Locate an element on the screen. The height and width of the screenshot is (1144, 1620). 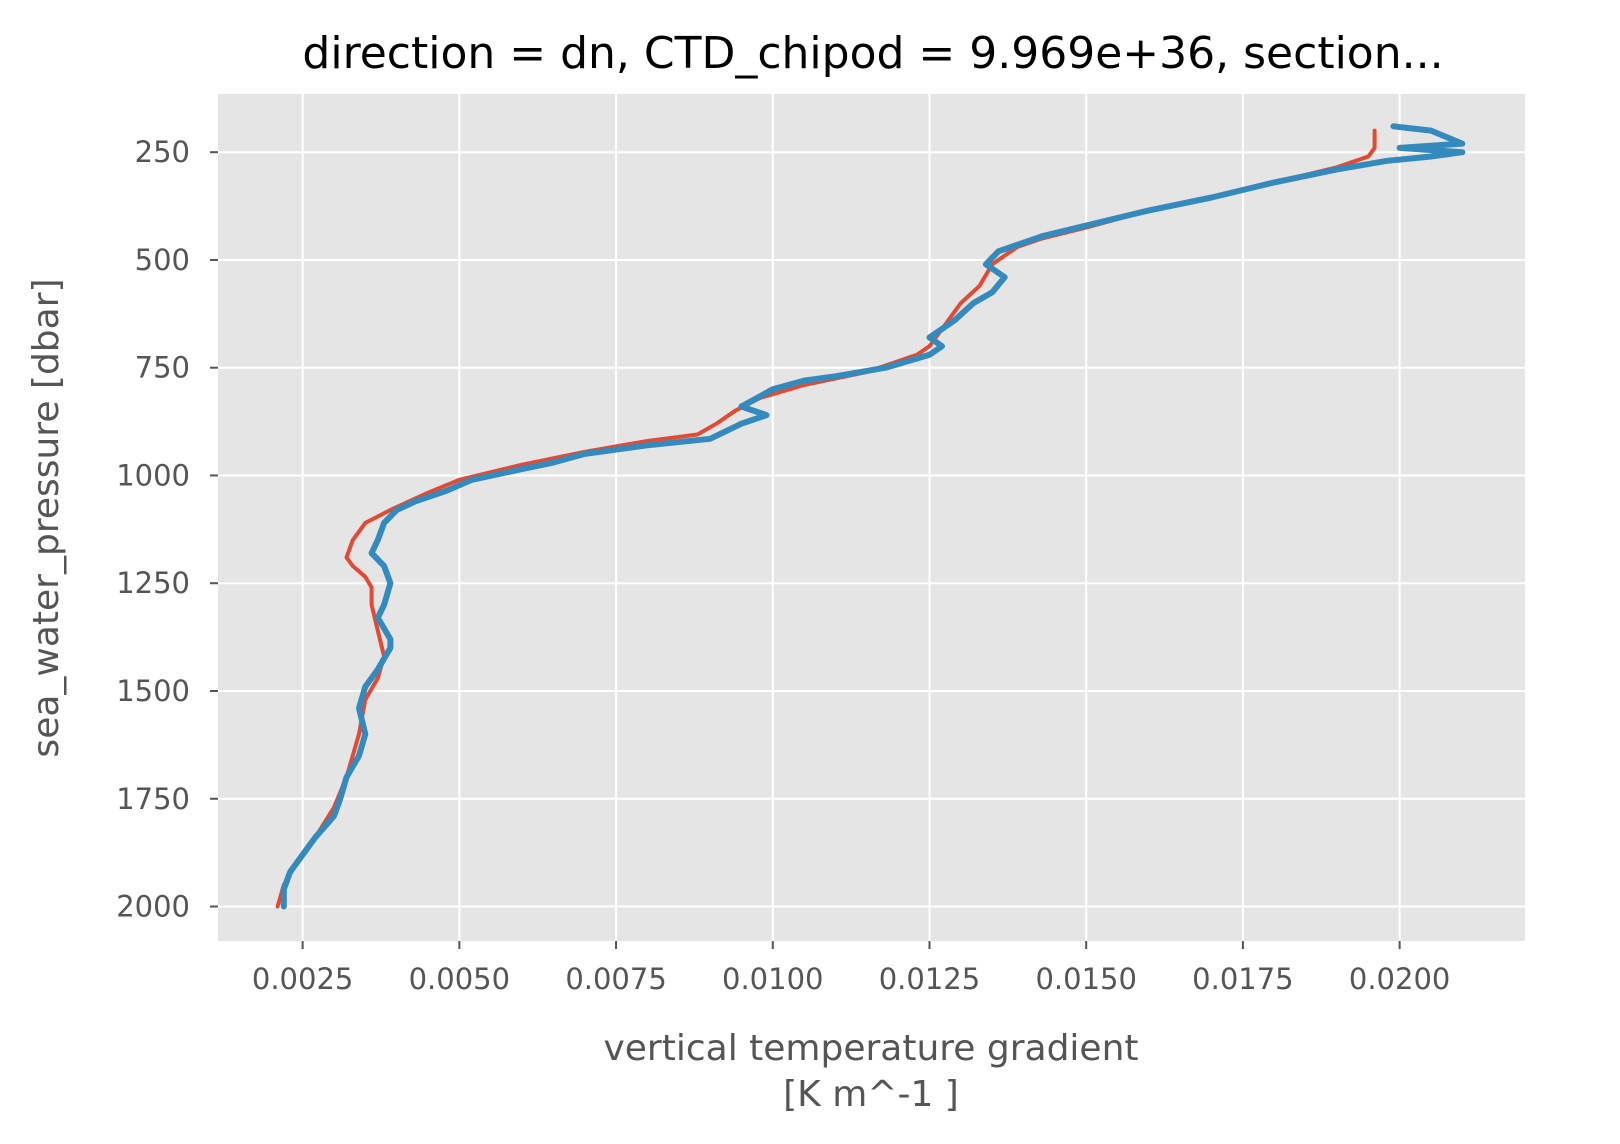
y-tick-label: 1500 is located at coordinates (153, 691).